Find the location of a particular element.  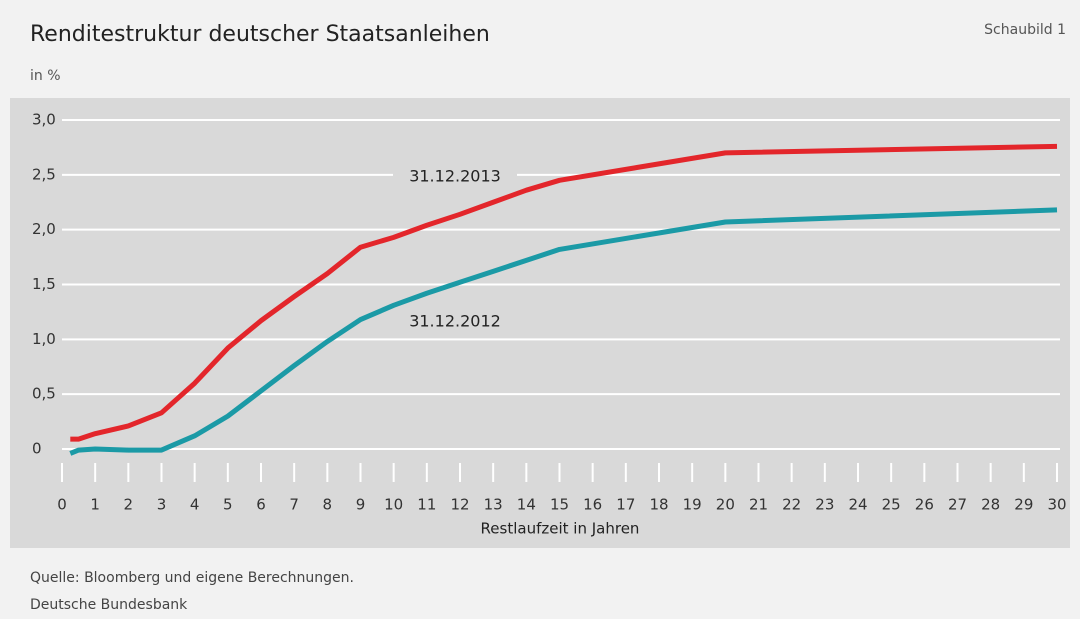

y-tick-label: 2,5 is located at coordinates (44, 174).